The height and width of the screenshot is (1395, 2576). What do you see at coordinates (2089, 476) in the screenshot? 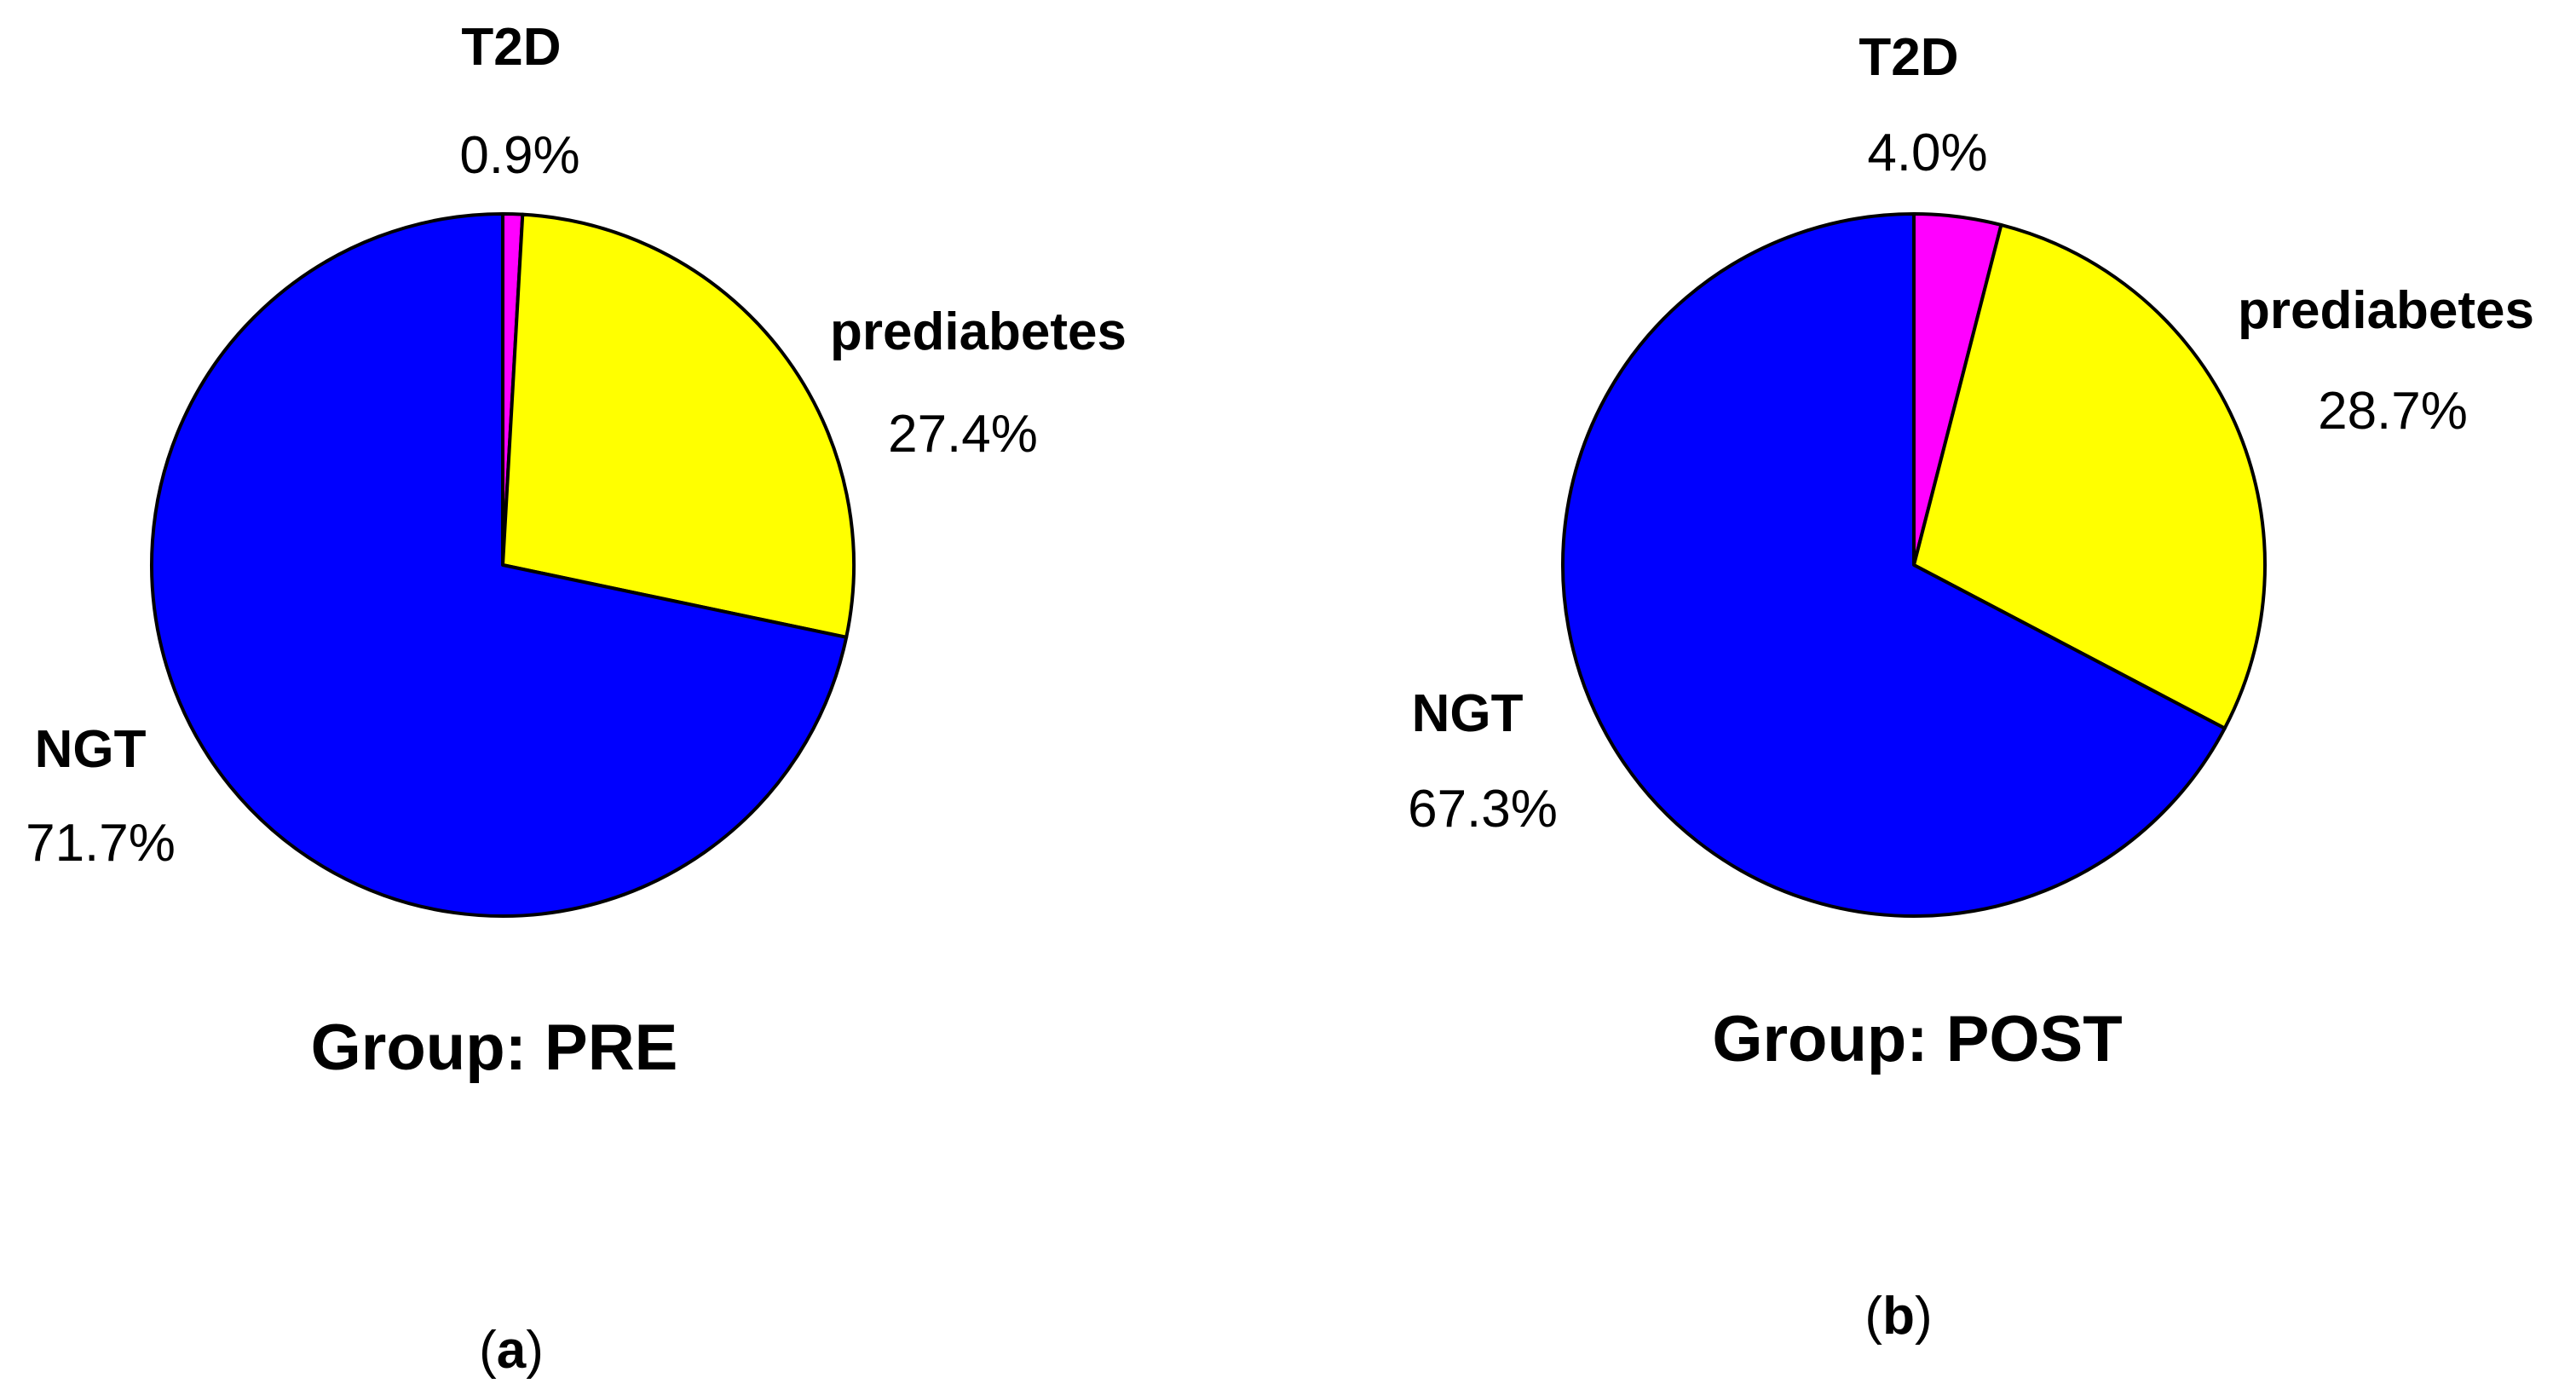
I see `pie-slice-prediabetes-post` at bounding box center [2089, 476].